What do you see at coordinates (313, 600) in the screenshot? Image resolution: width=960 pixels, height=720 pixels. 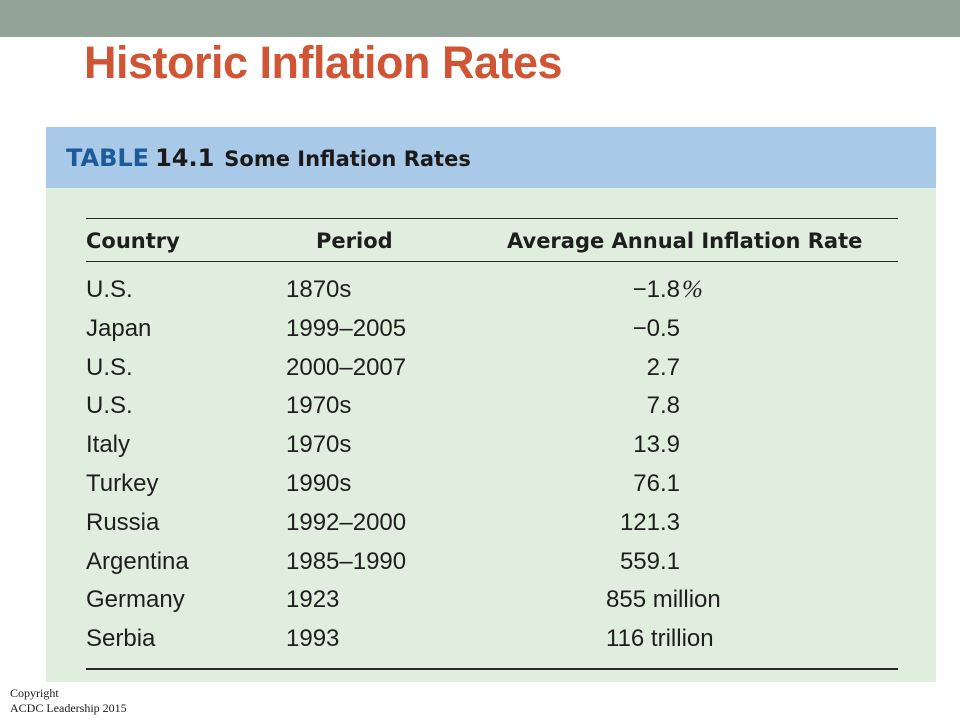 I see `cell-period: 1923` at bounding box center [313, 600].